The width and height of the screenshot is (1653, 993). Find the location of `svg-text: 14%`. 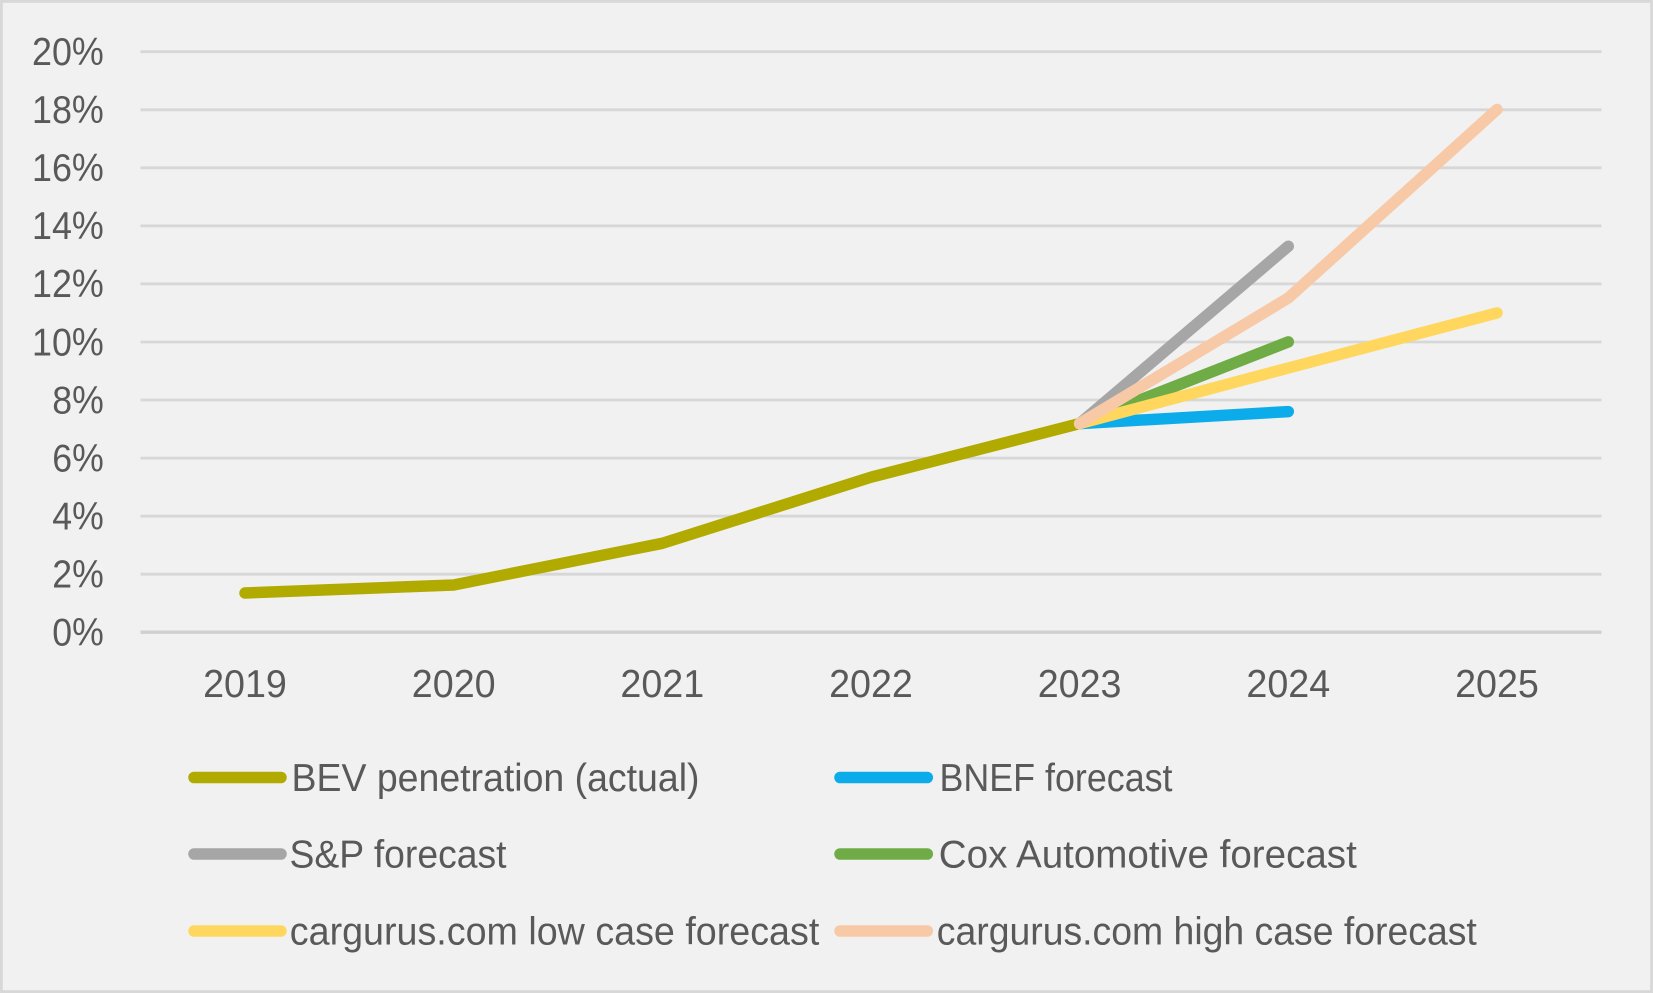

svg-text: 14% is located at coordinates (68, 226).